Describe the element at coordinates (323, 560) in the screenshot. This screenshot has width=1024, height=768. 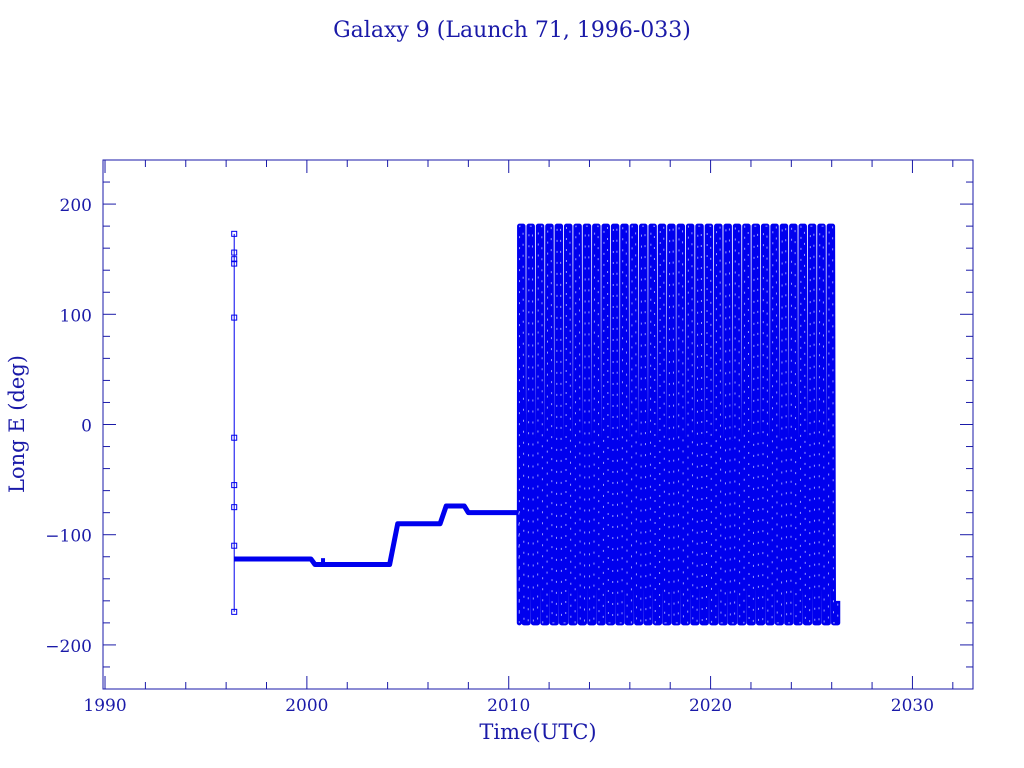
I see `station-kept-blip` at that location.